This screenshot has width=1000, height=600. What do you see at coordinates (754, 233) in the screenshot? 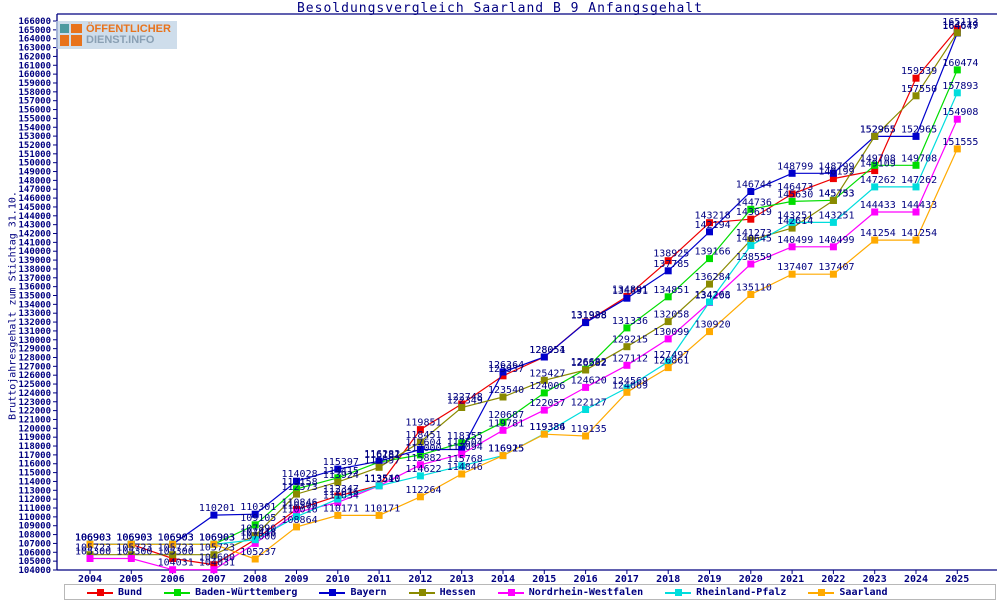
I see `point-label-Hessen: 141273` at bounding box center [754, 233].